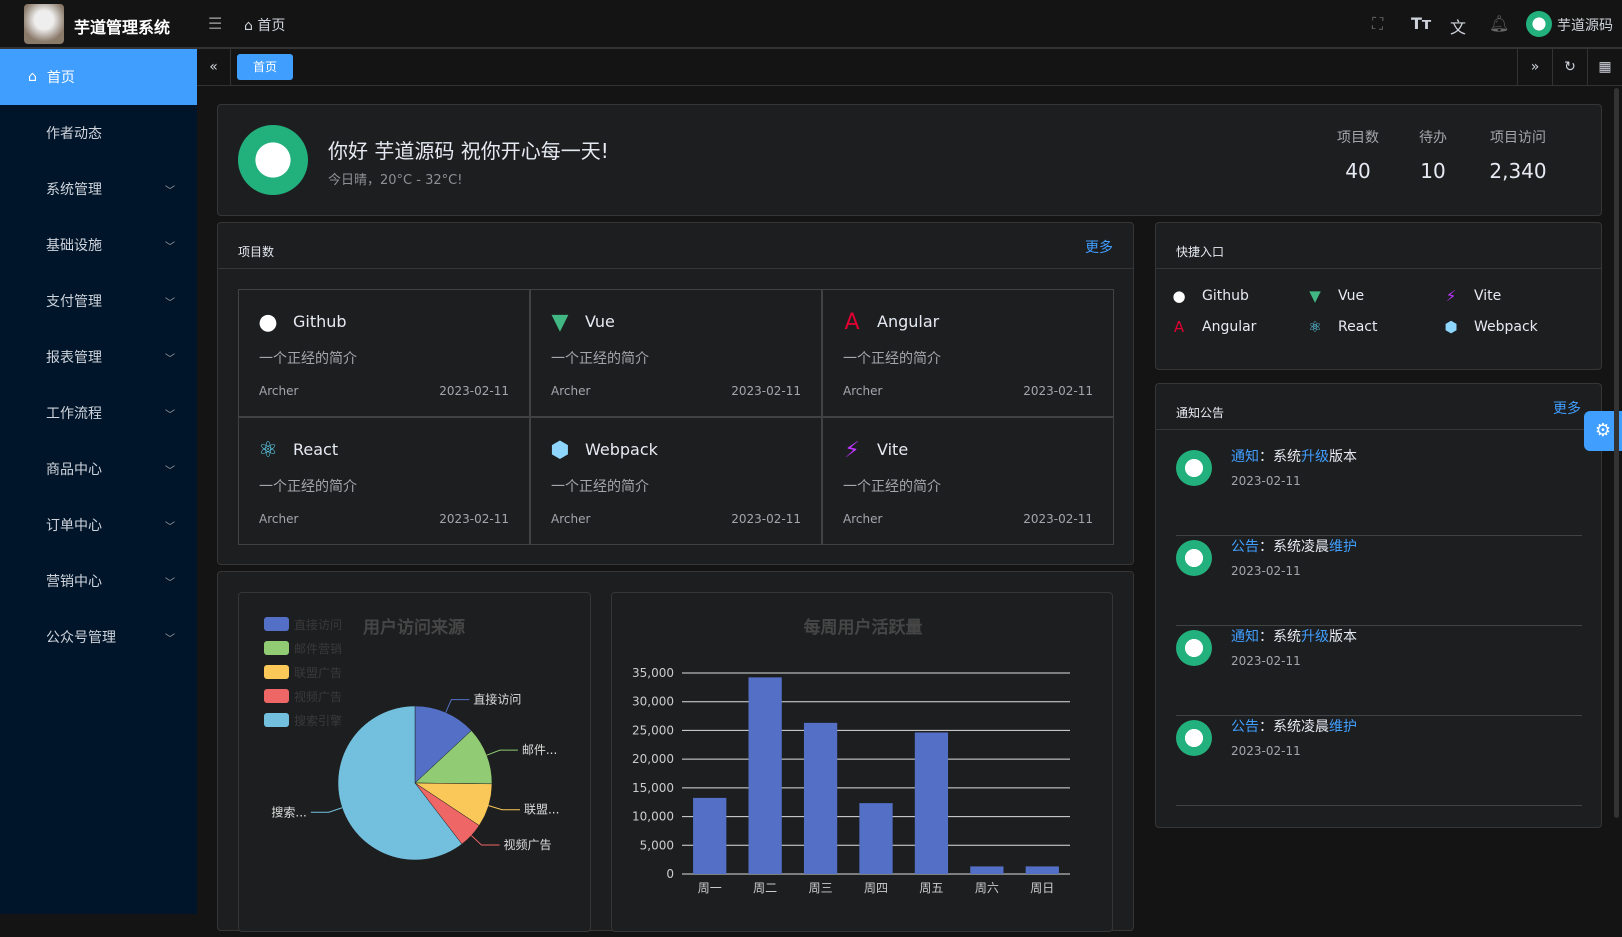 The image size is (1622, 937). I want to click on sidebar-item: 公众号管理 ﹀, so click(98, 637).